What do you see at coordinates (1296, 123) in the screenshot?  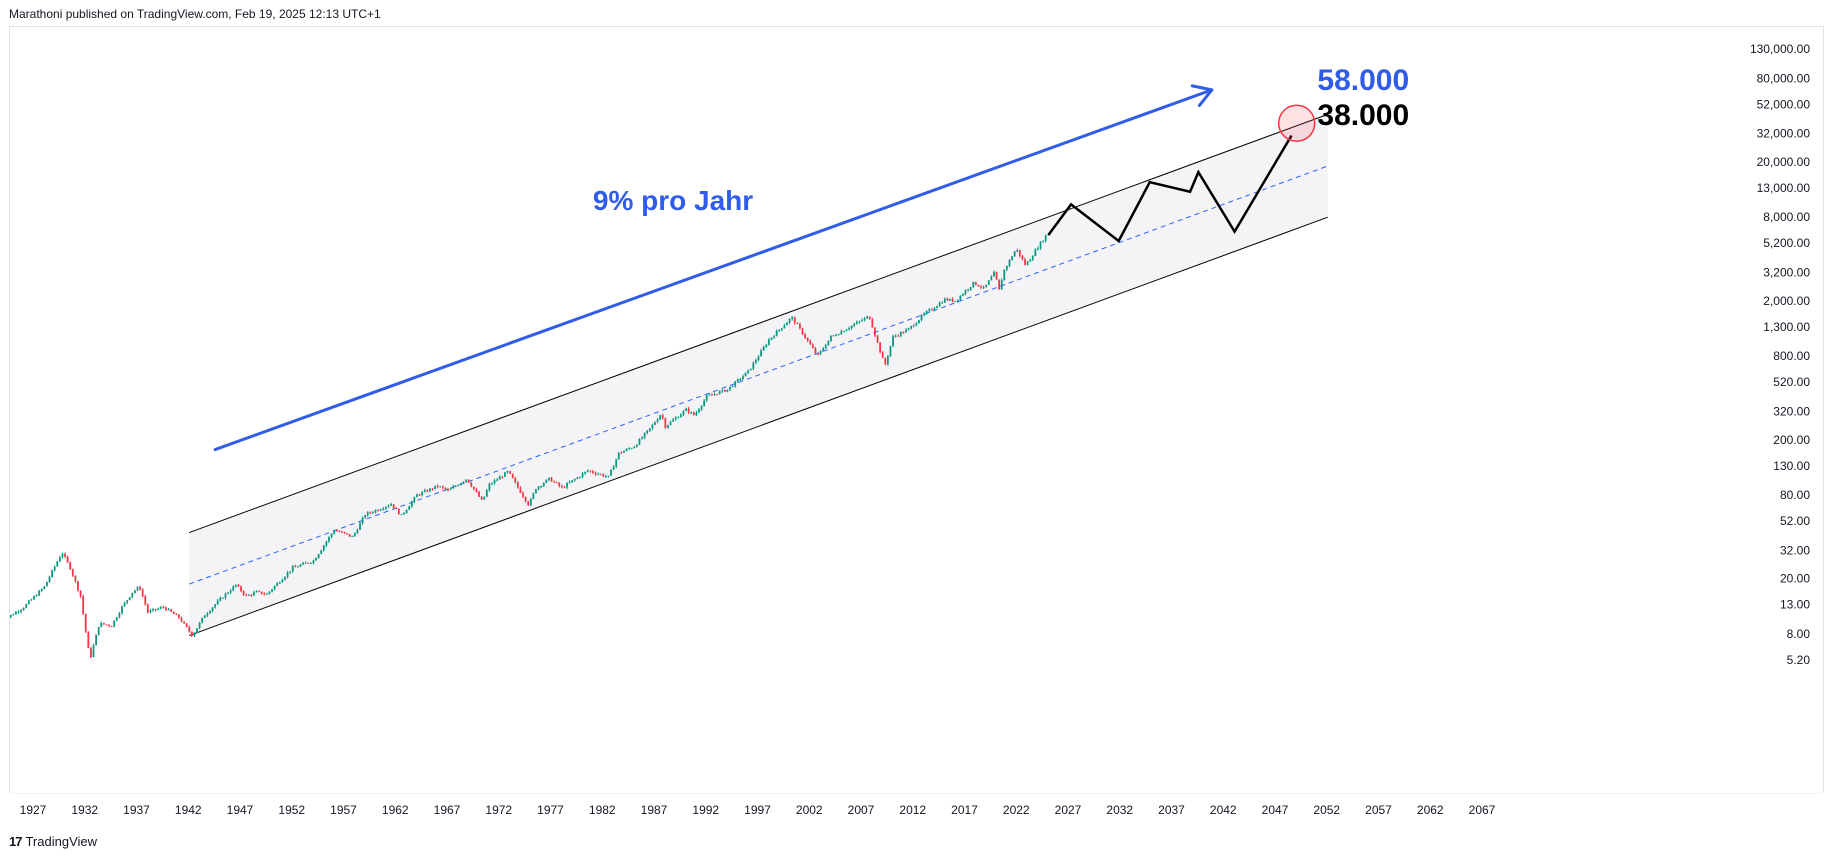 I see `target-circle` at bounding box center [1296, 123].